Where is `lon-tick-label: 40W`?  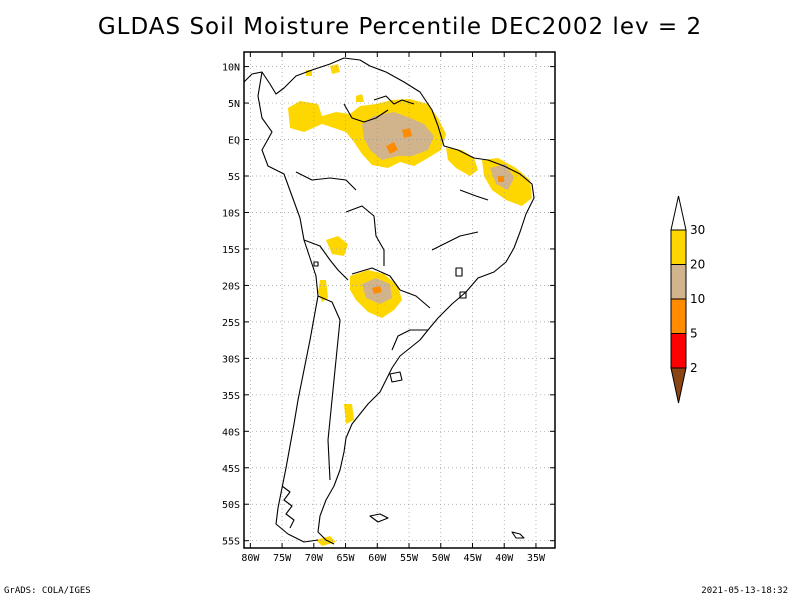
lon-tick-label: 40W is located at coordinates (504, 558).